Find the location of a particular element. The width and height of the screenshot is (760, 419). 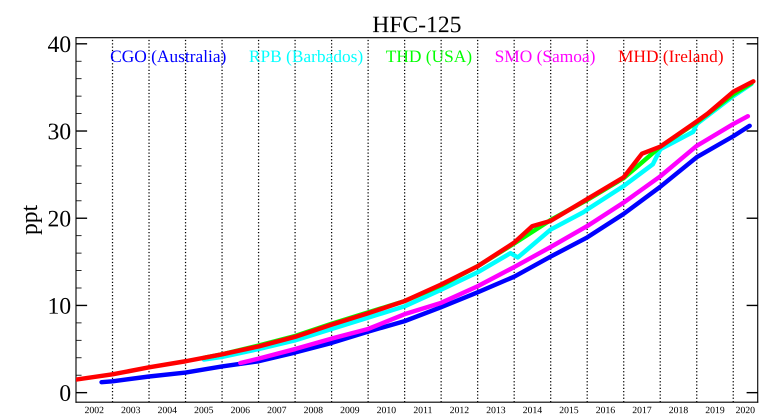

y-tick-label: 40 is located at coordinates (59, 44).